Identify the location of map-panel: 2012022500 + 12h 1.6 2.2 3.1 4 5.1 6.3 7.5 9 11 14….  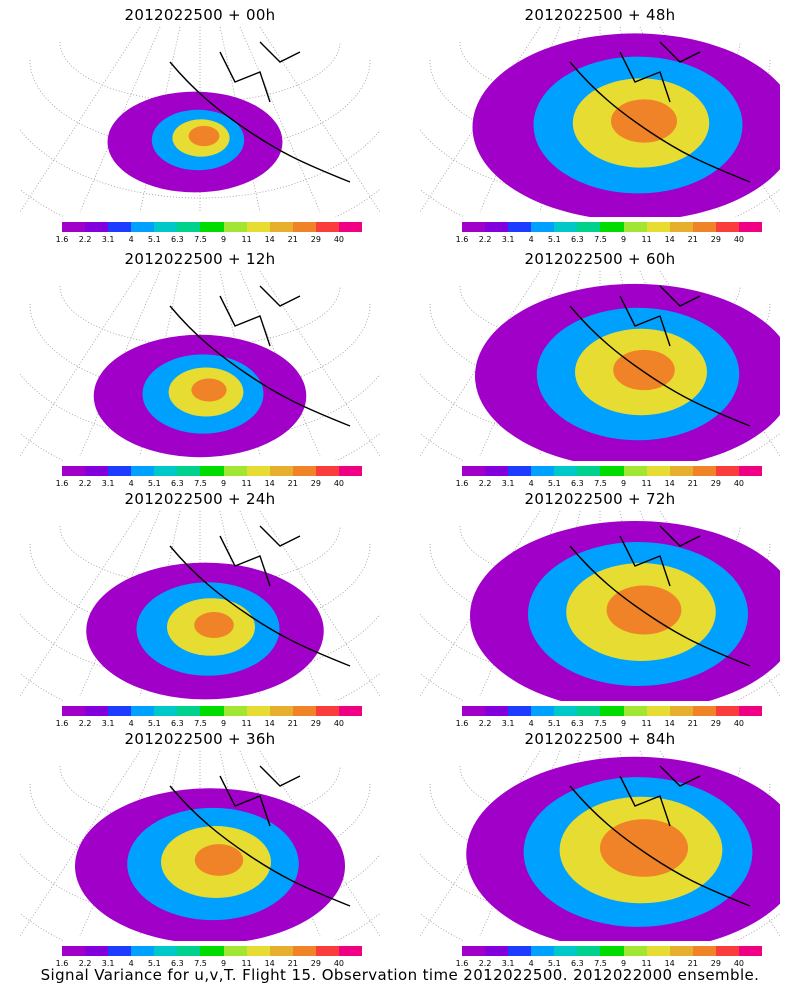
(200, 366).